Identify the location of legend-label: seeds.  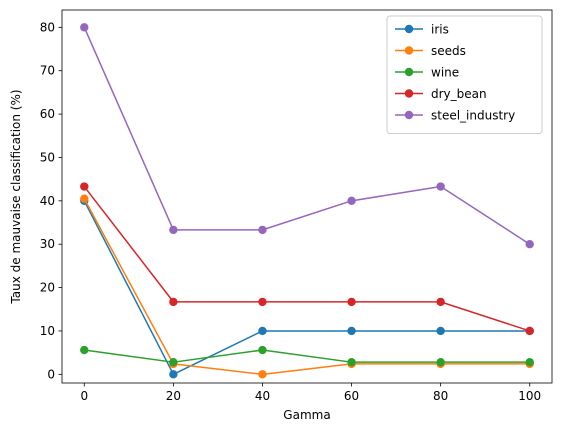
(448, 51).